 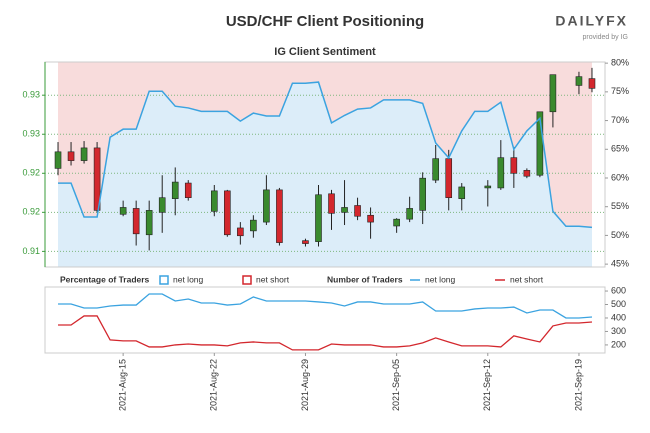 What do you see at coordinates (618, 331) in the screenshot?
I see `y-tick-label: 300` at bounding box center [618, 331].